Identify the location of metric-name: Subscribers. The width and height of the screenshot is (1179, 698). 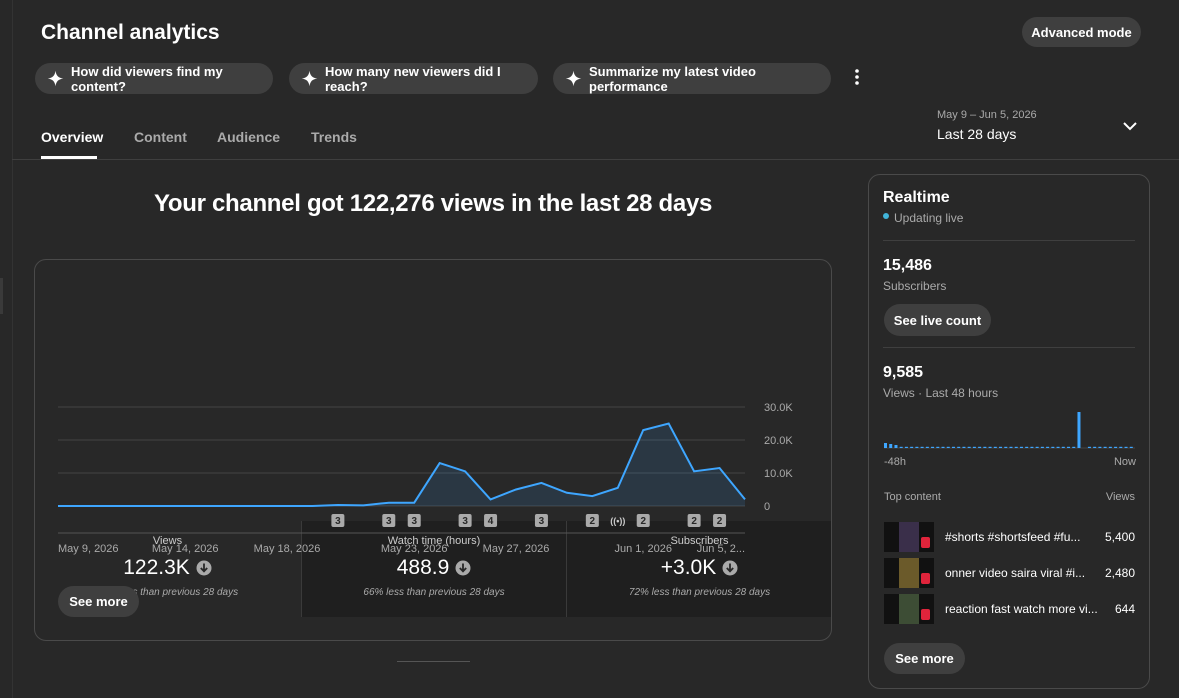
(699, 541).